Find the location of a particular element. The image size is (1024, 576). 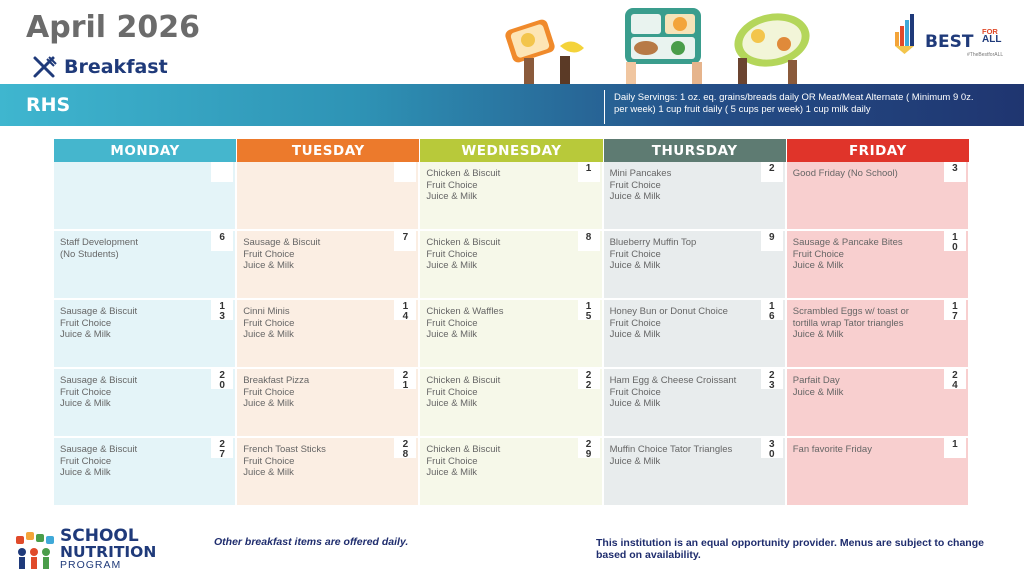

date-number: 1 4 is located at coordinates (405, 311).